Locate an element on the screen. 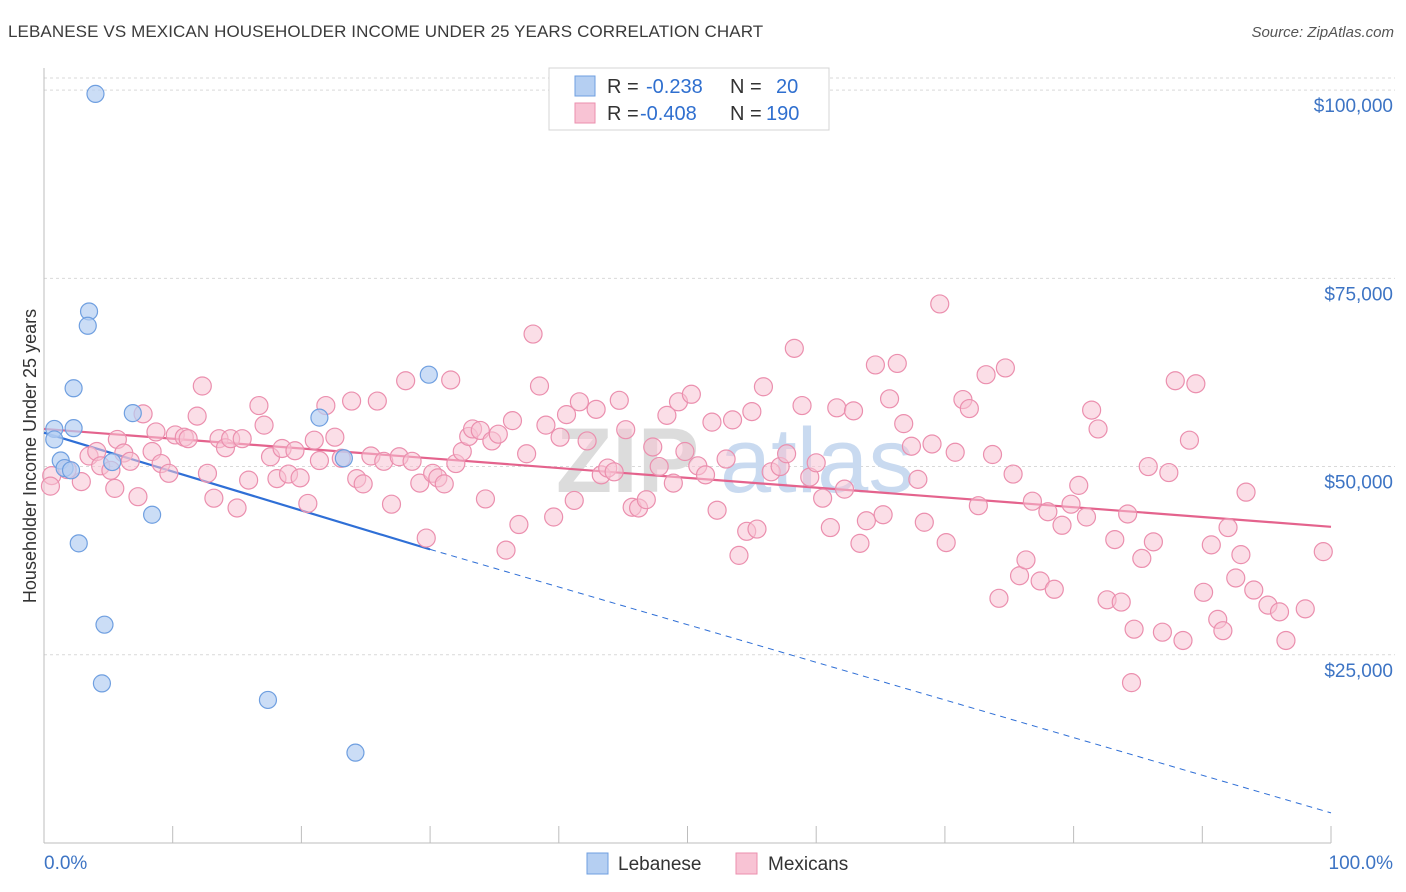  legend-swatch-mexicans is located at coordinates (585, 113).